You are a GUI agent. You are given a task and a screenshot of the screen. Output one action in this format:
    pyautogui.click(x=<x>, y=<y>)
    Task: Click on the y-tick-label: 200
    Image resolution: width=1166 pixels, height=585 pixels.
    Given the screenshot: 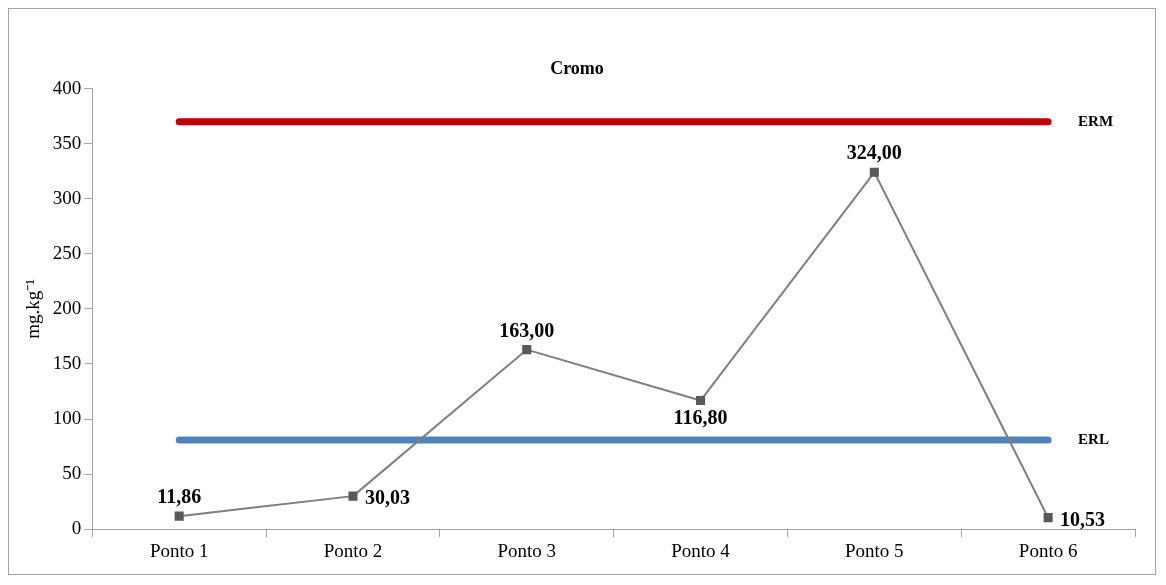 What is the action you would take?
    pyautogui.click(x=67, y=307)
    